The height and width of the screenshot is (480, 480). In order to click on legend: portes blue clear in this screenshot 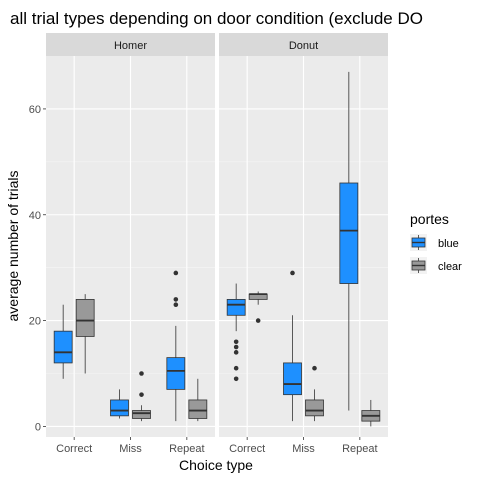, I will do `click(436, 242)`.